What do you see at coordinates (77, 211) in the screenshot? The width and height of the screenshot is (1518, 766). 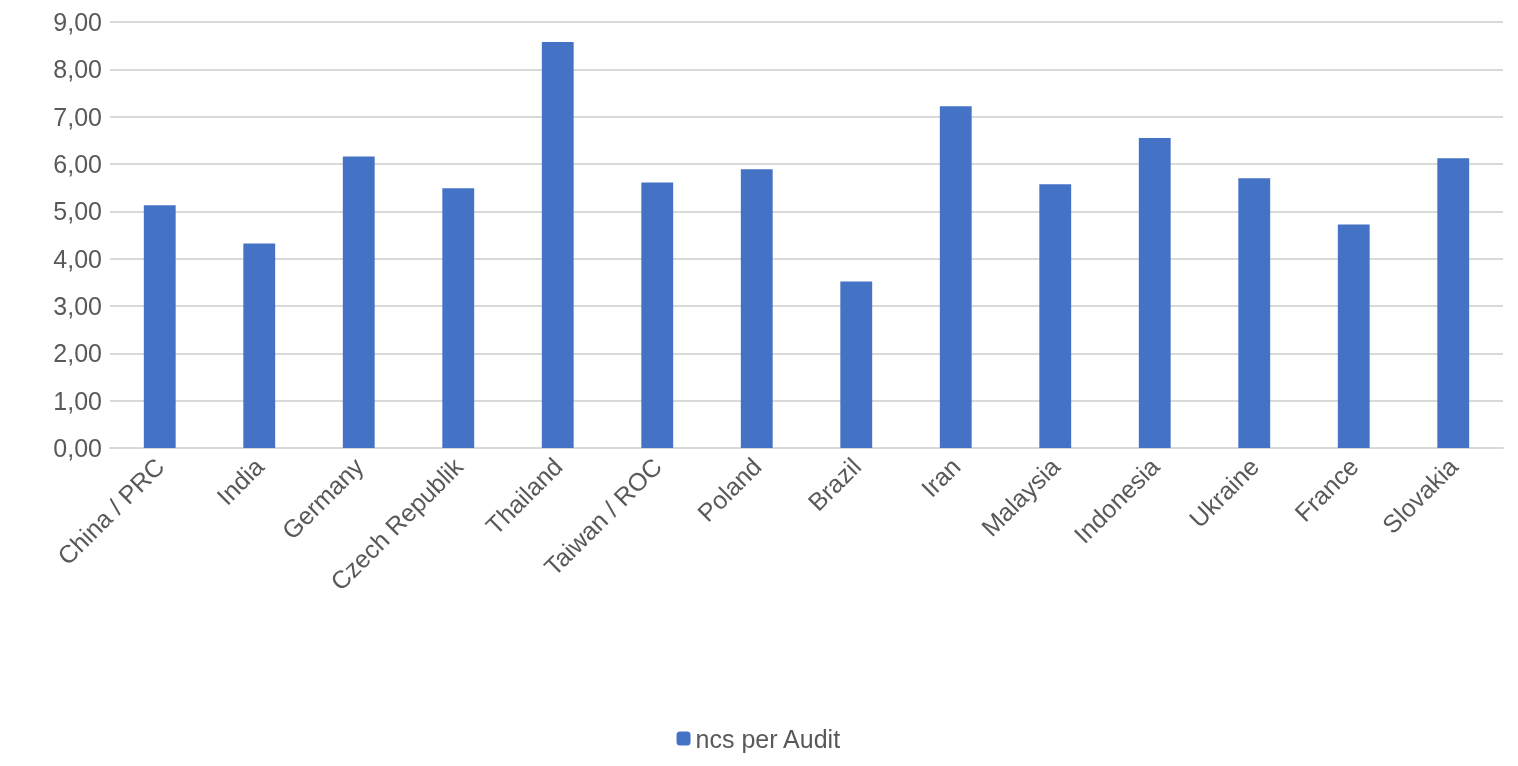 I see `y-tick-label: 5,00` at bounding box center [77, 211].